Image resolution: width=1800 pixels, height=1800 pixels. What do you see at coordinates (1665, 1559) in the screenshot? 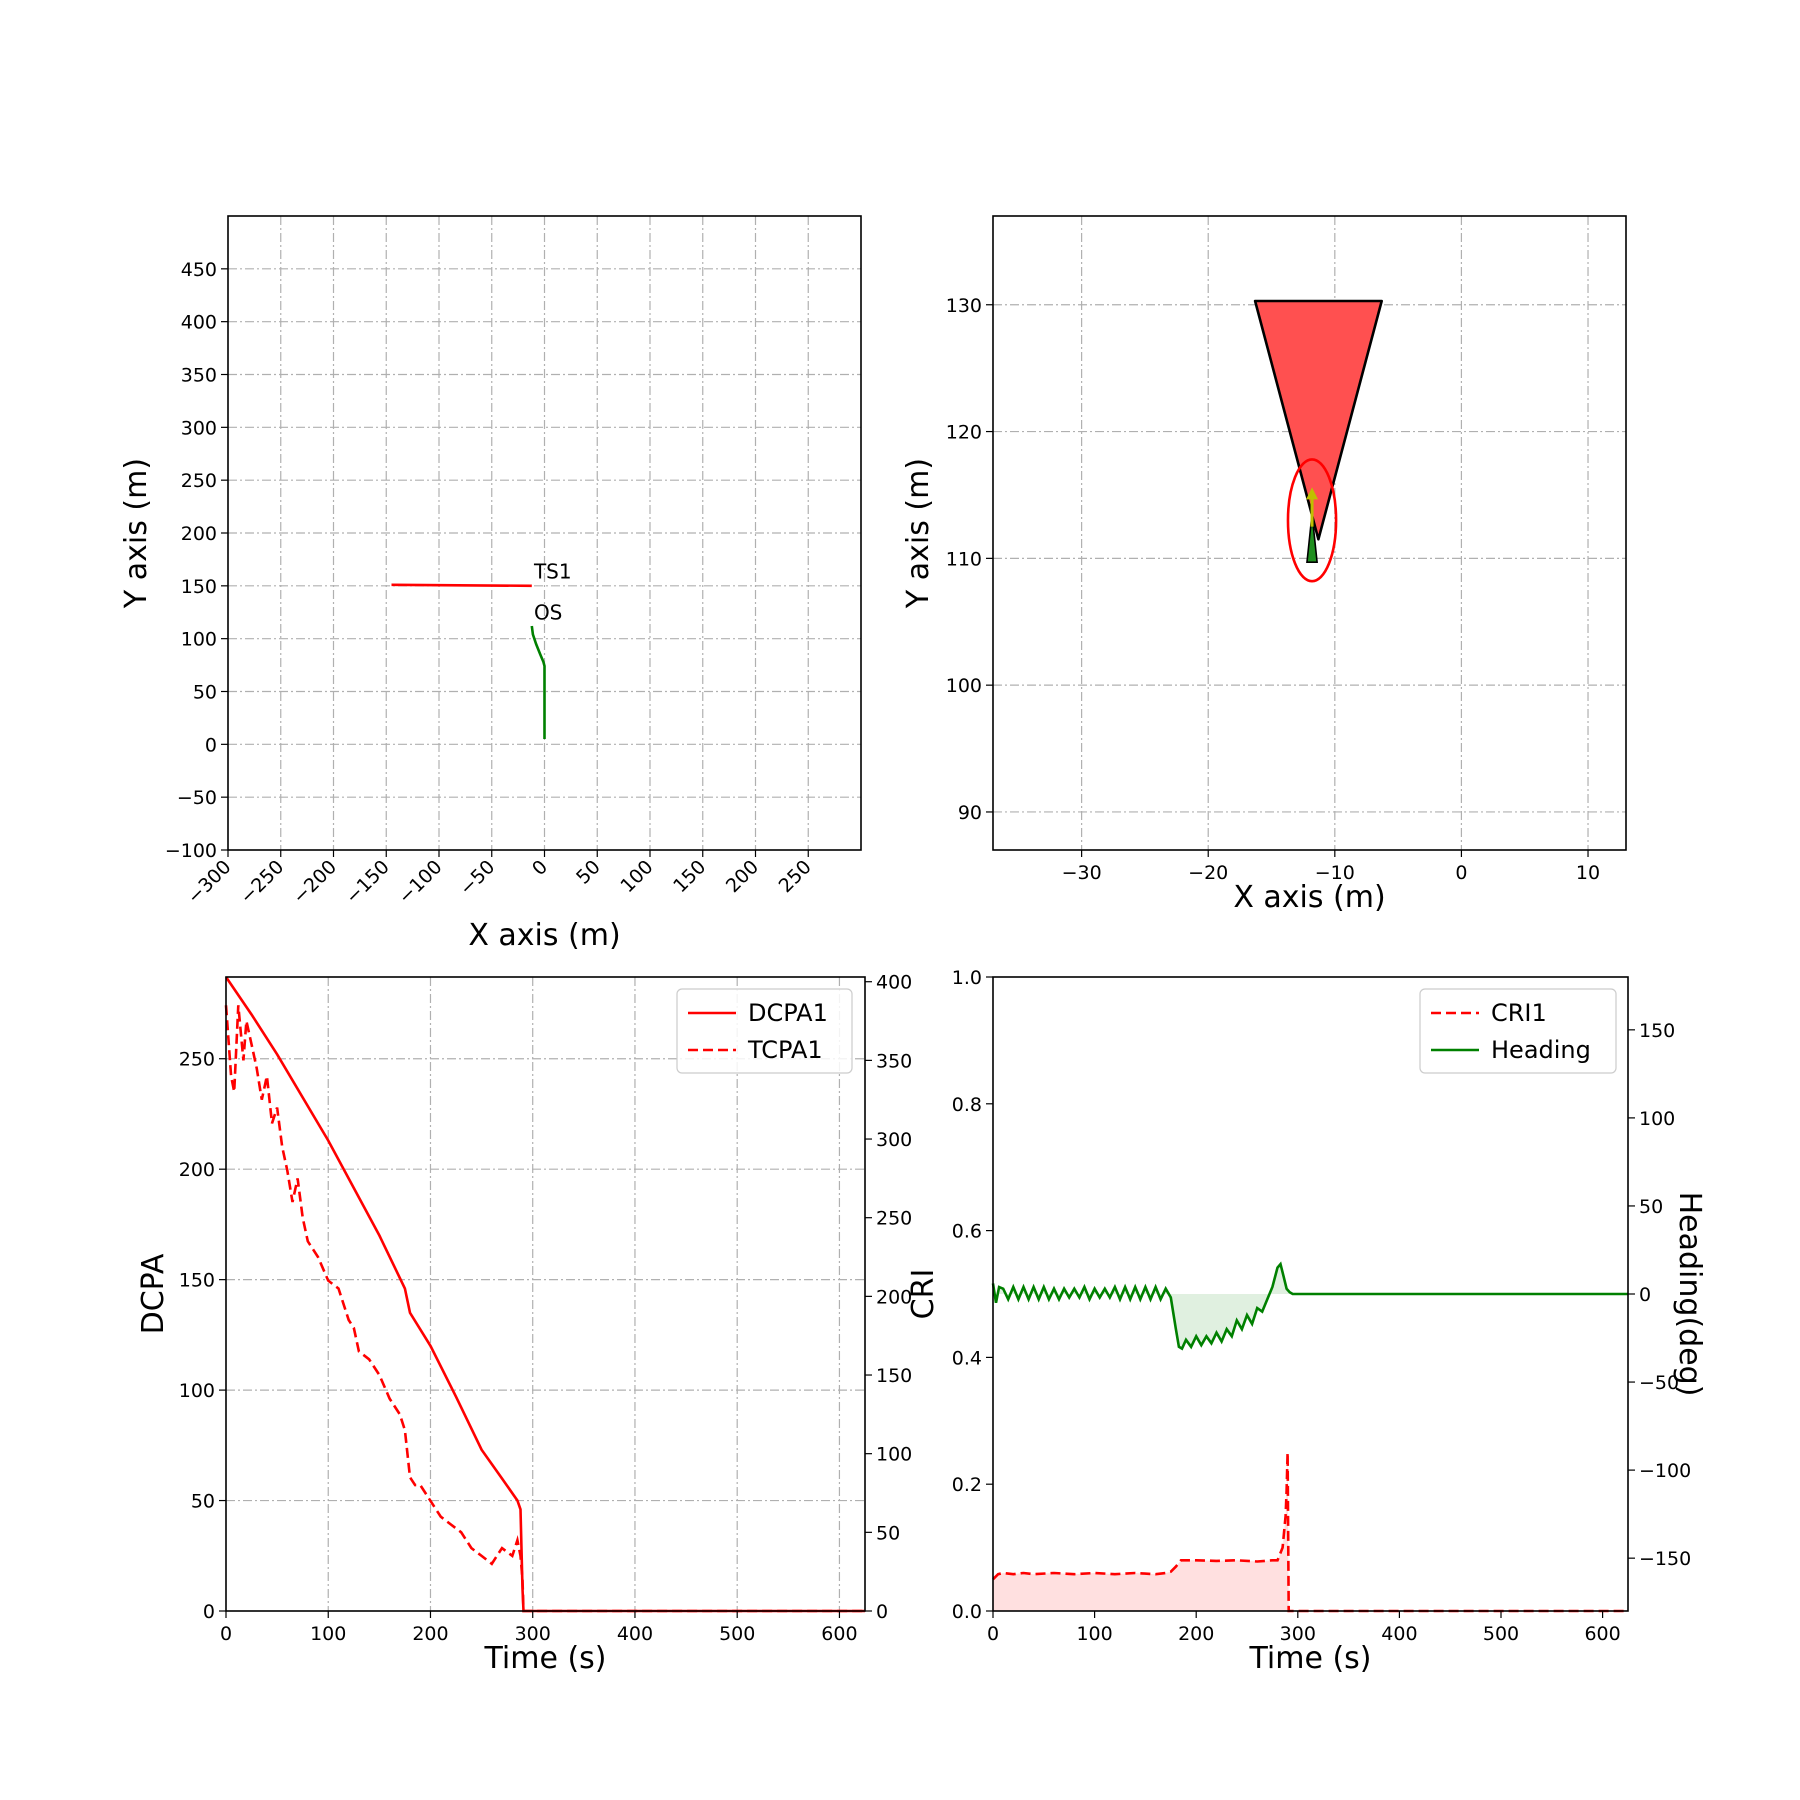
I see `y2-tick-label: −150` at bounding box center [1665, 1559].